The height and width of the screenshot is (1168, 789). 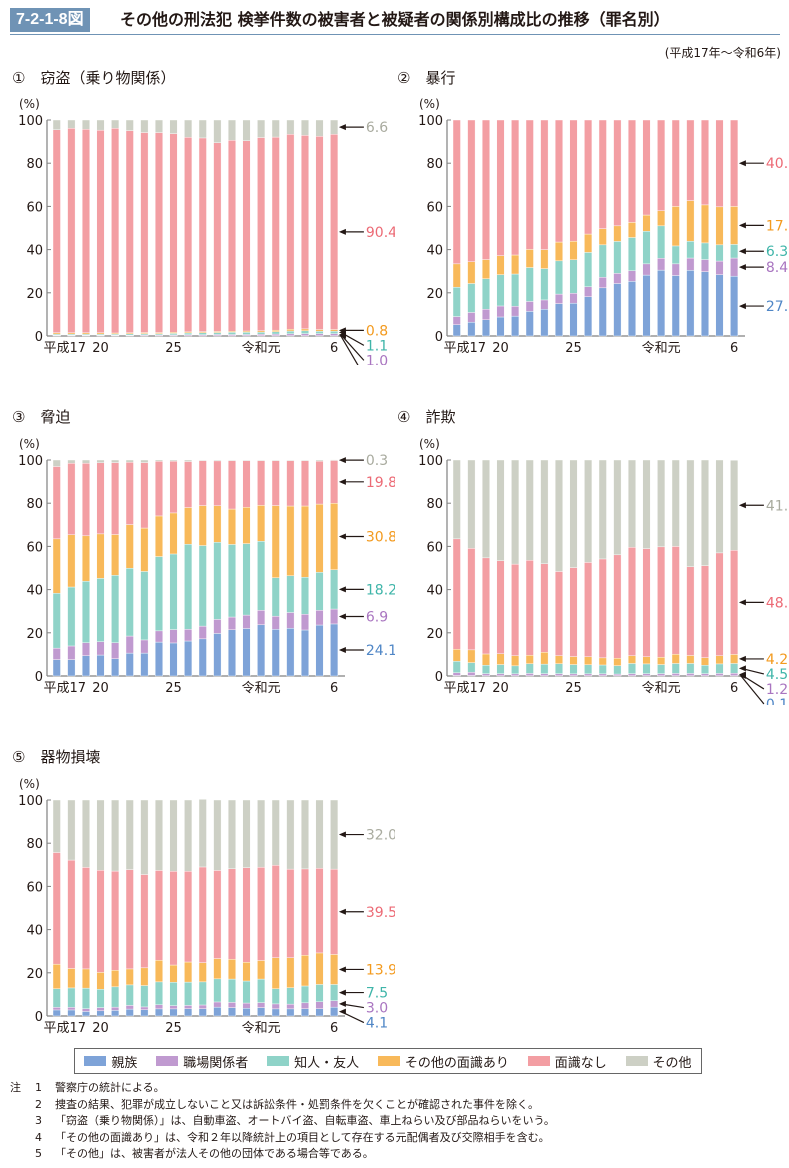 I want to click on label-arrow-line, so click(x=352, y=347).